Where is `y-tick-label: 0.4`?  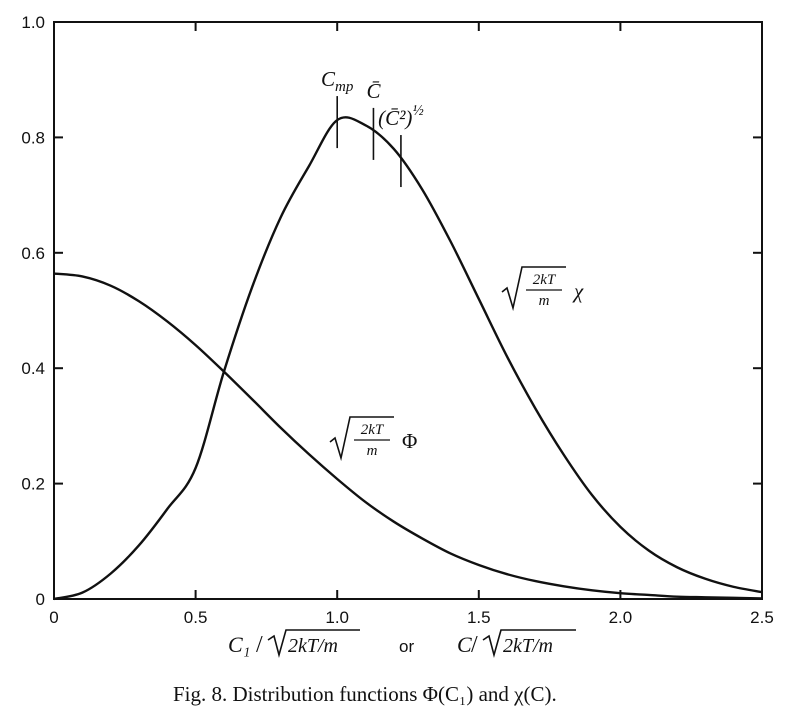
y-tick-label: 0.4 is located at coordinates (33, 368).